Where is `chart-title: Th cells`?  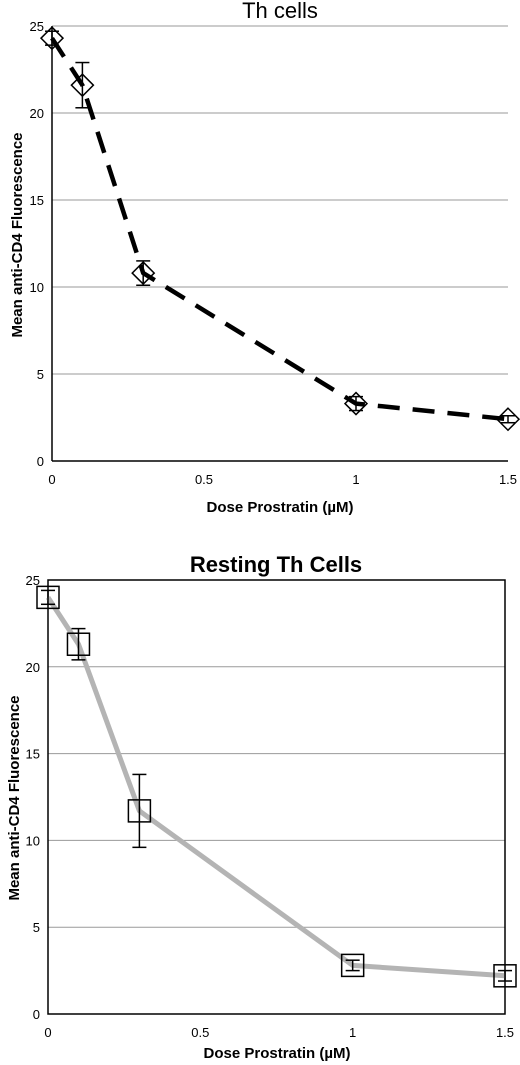 chart-title: Th cells is located at coordinates (280, 11).